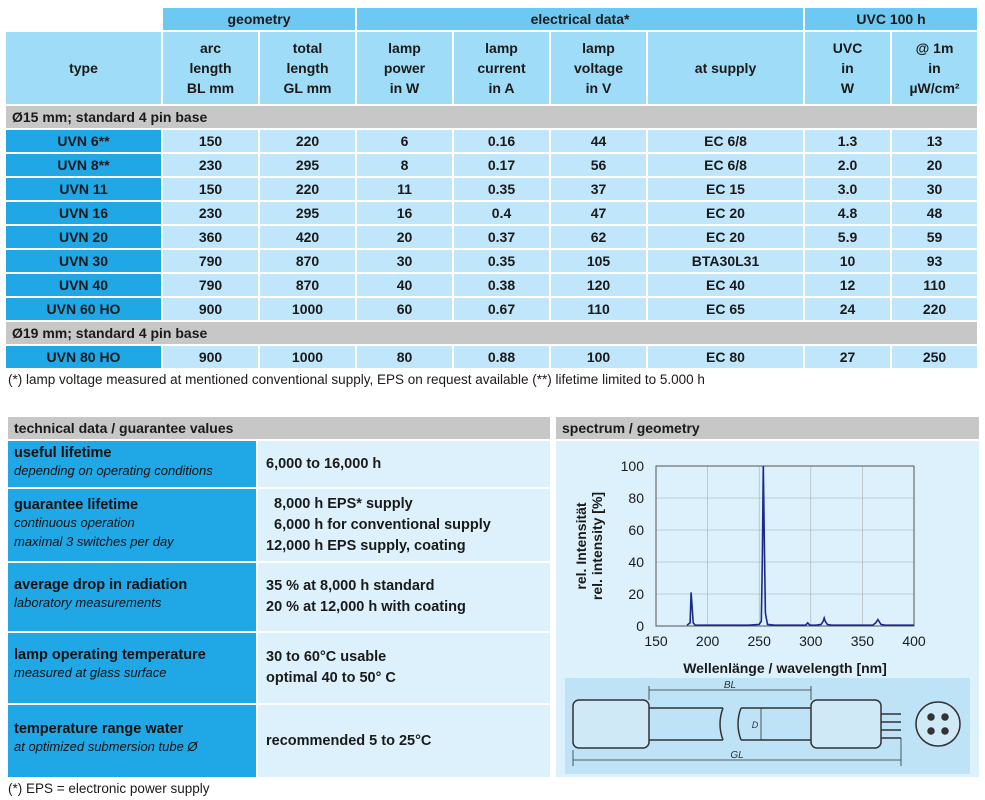 This screenshot has width=985, height=800. What do you see at coordinates (914, 641) in the screenshot?
I see `x-tick-label: 400` at bounding box center [914, 641].